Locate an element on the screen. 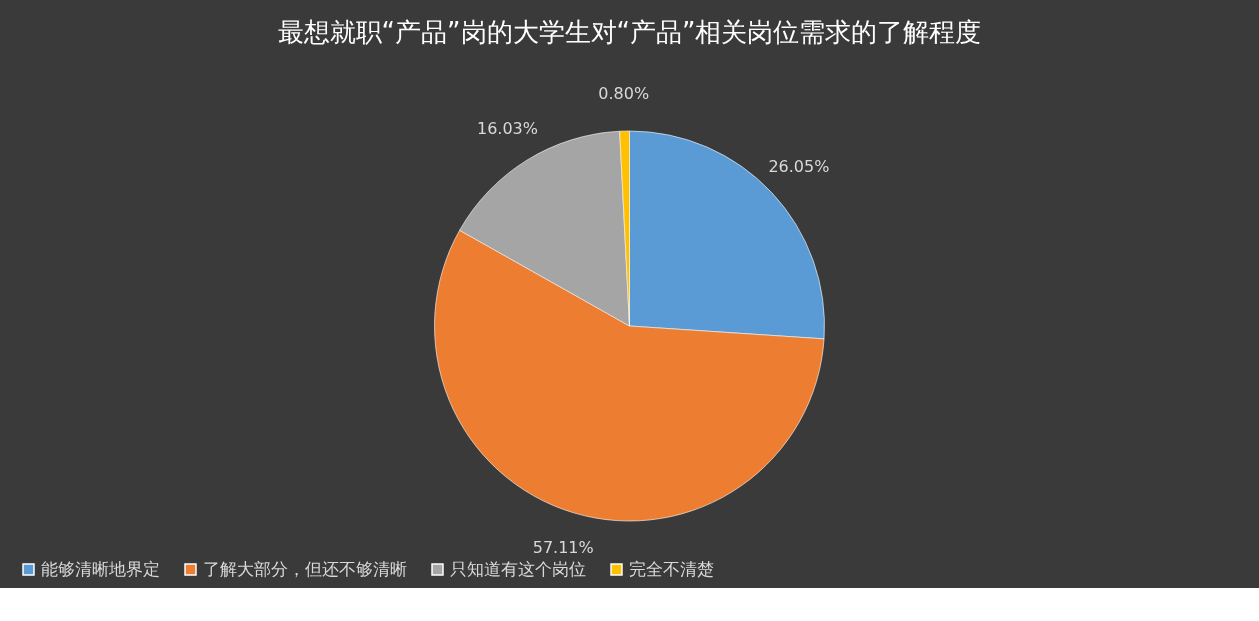 This screenshot has height=621, width=1259. legend-label: 了解大部分，但还不够清晰 is located at coordinates (305, 568).